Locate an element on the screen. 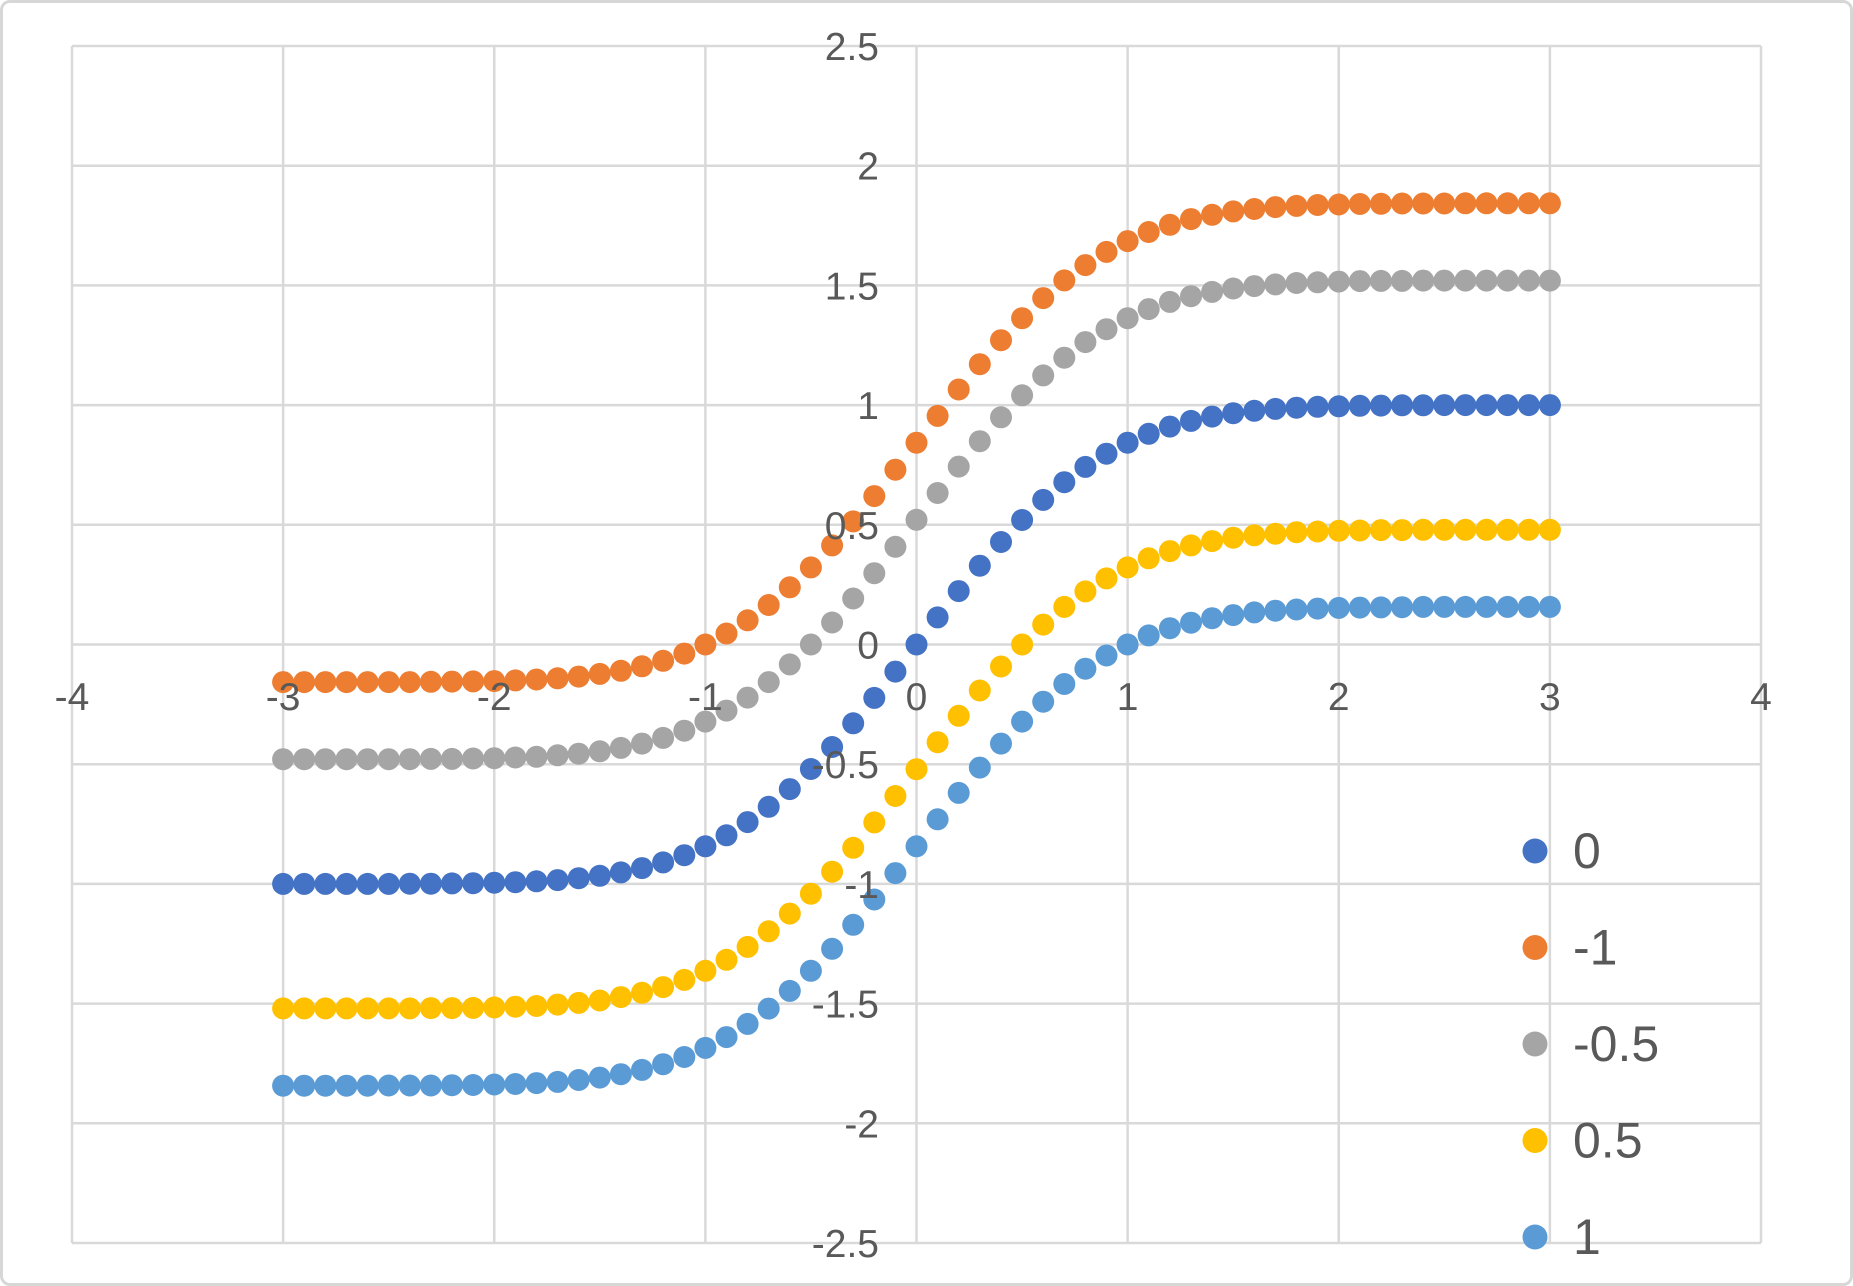 The height and width of the screenshot is (1286, 1853). legend-item--1: -1 is located at coordinates (1570, 948).